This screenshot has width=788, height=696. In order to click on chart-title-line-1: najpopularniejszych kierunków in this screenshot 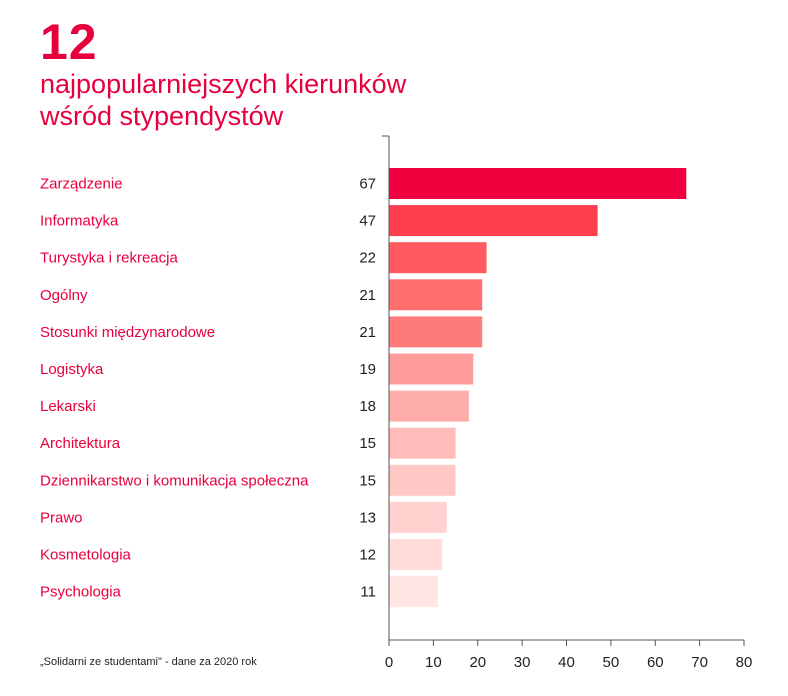, I will do `click(223, 84)`.